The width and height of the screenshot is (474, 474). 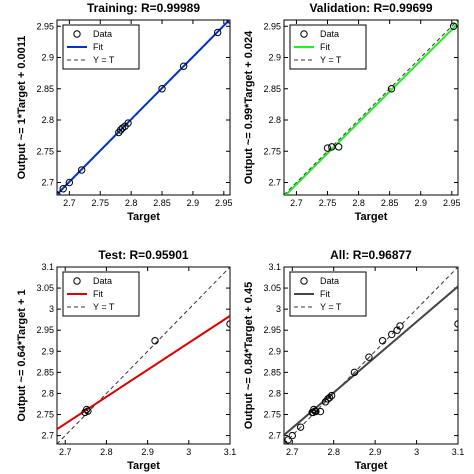 I want to click on y-tick-label: 3, so click(x=278, y=309).